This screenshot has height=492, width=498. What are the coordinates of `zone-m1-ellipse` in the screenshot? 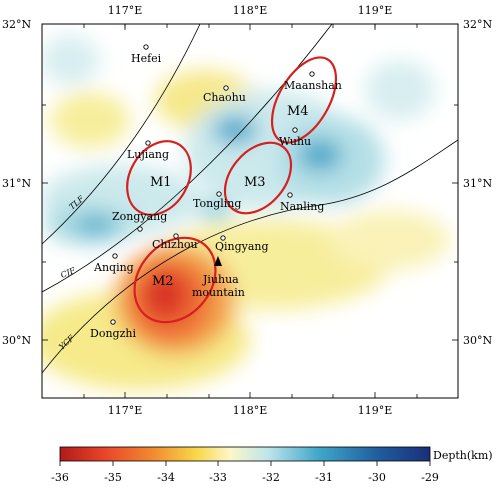 It's located at (159, 178).